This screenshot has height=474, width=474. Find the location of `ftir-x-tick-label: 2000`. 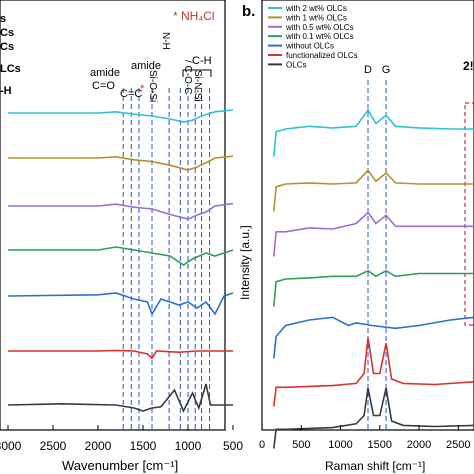

ftir-x-tick-label: 2000 is located at coordinates (98, 446).